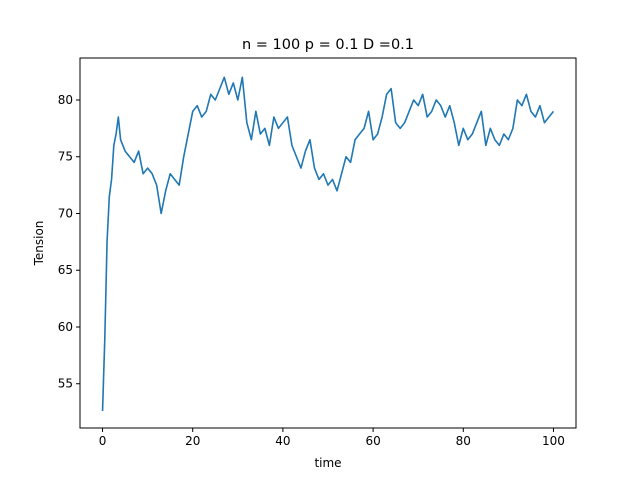 The image size is (640, 480). Describe the element at coordinates (39, 244) in the screenshot. I see `y-axis-label: Tension` at that location.